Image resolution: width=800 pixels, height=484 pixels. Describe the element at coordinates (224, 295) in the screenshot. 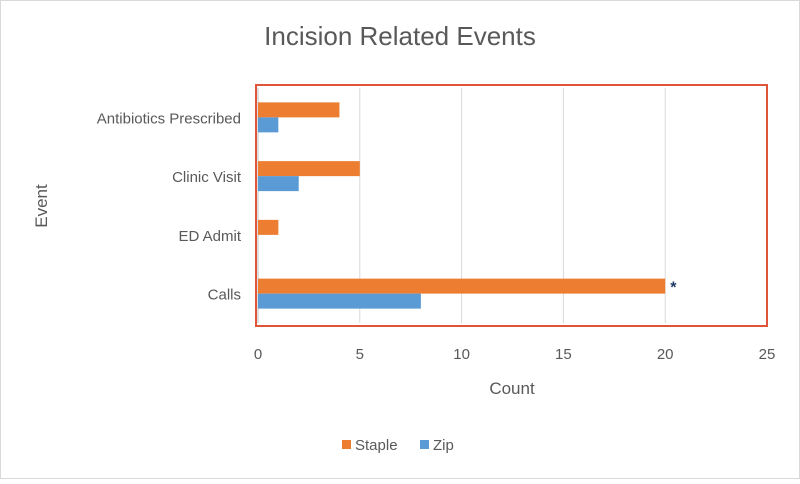

I see `category-label: Calls` at that location.